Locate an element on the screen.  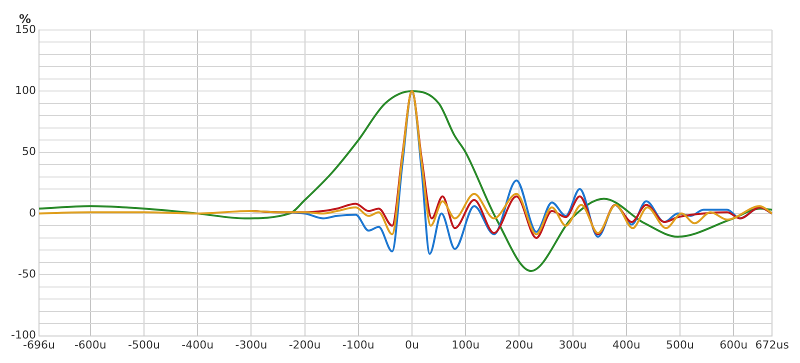
y-tick-label: 50 is located at coordinates (29, 151).